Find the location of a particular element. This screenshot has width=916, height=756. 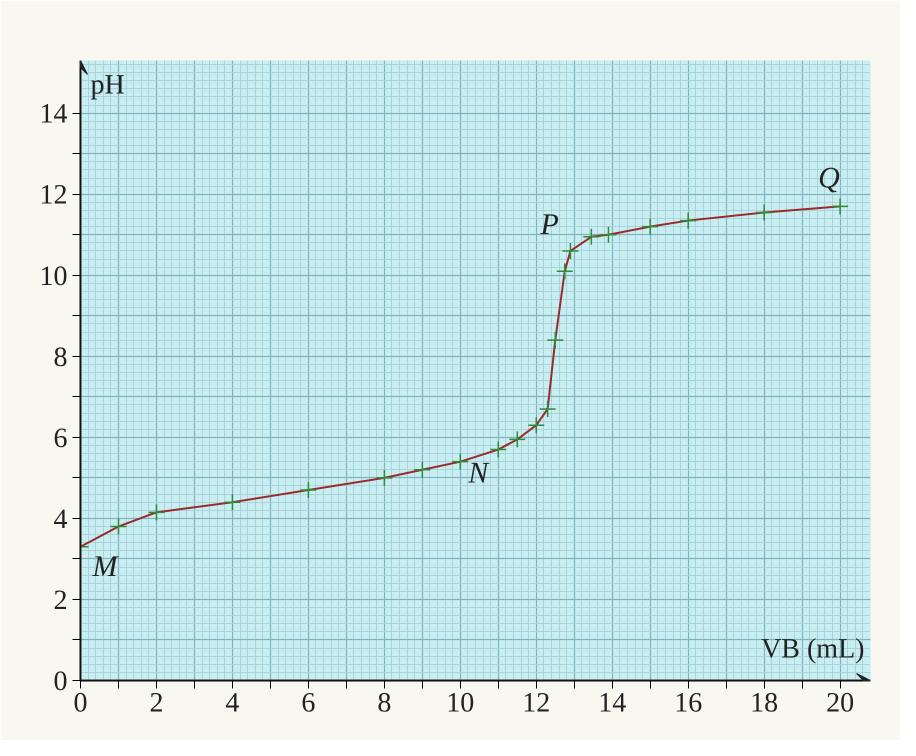

y-tick-label: 6 is located at coordinates (61, 438).